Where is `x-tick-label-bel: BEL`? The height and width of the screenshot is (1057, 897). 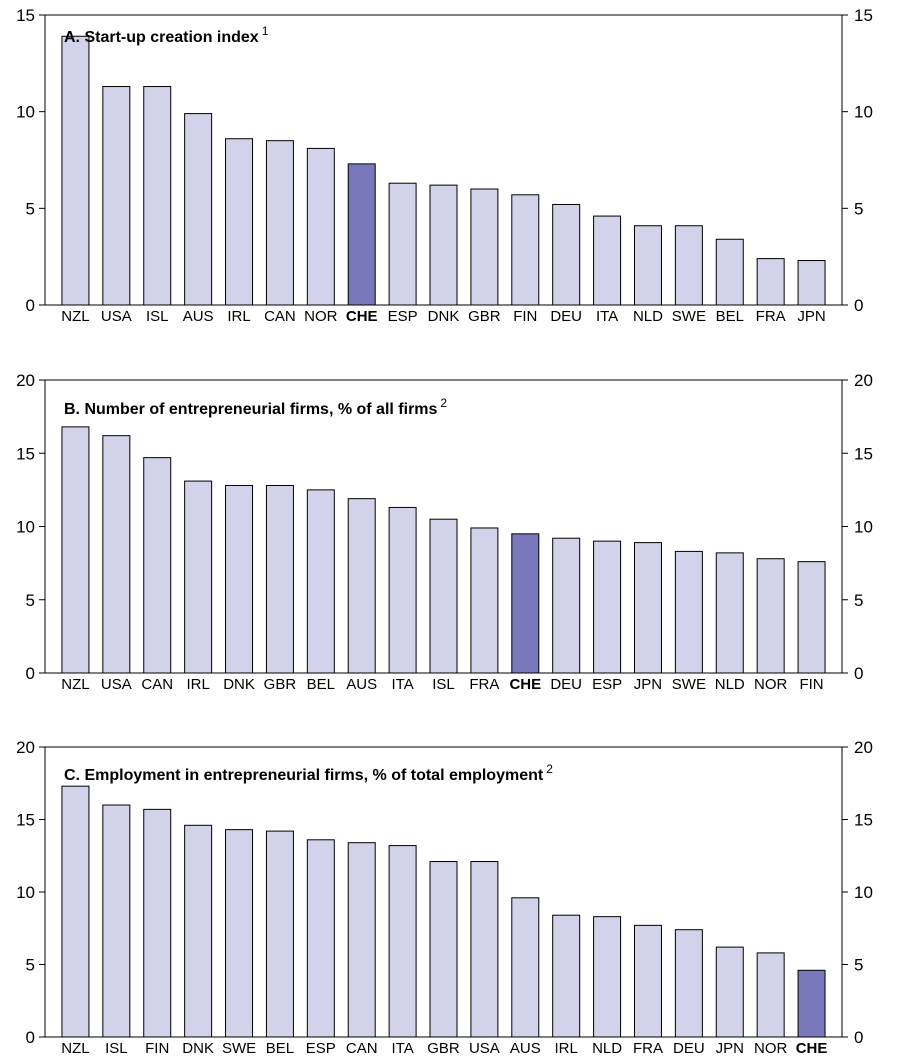
x-tick-label-bel: BEL is located at coordinates (730, 316).